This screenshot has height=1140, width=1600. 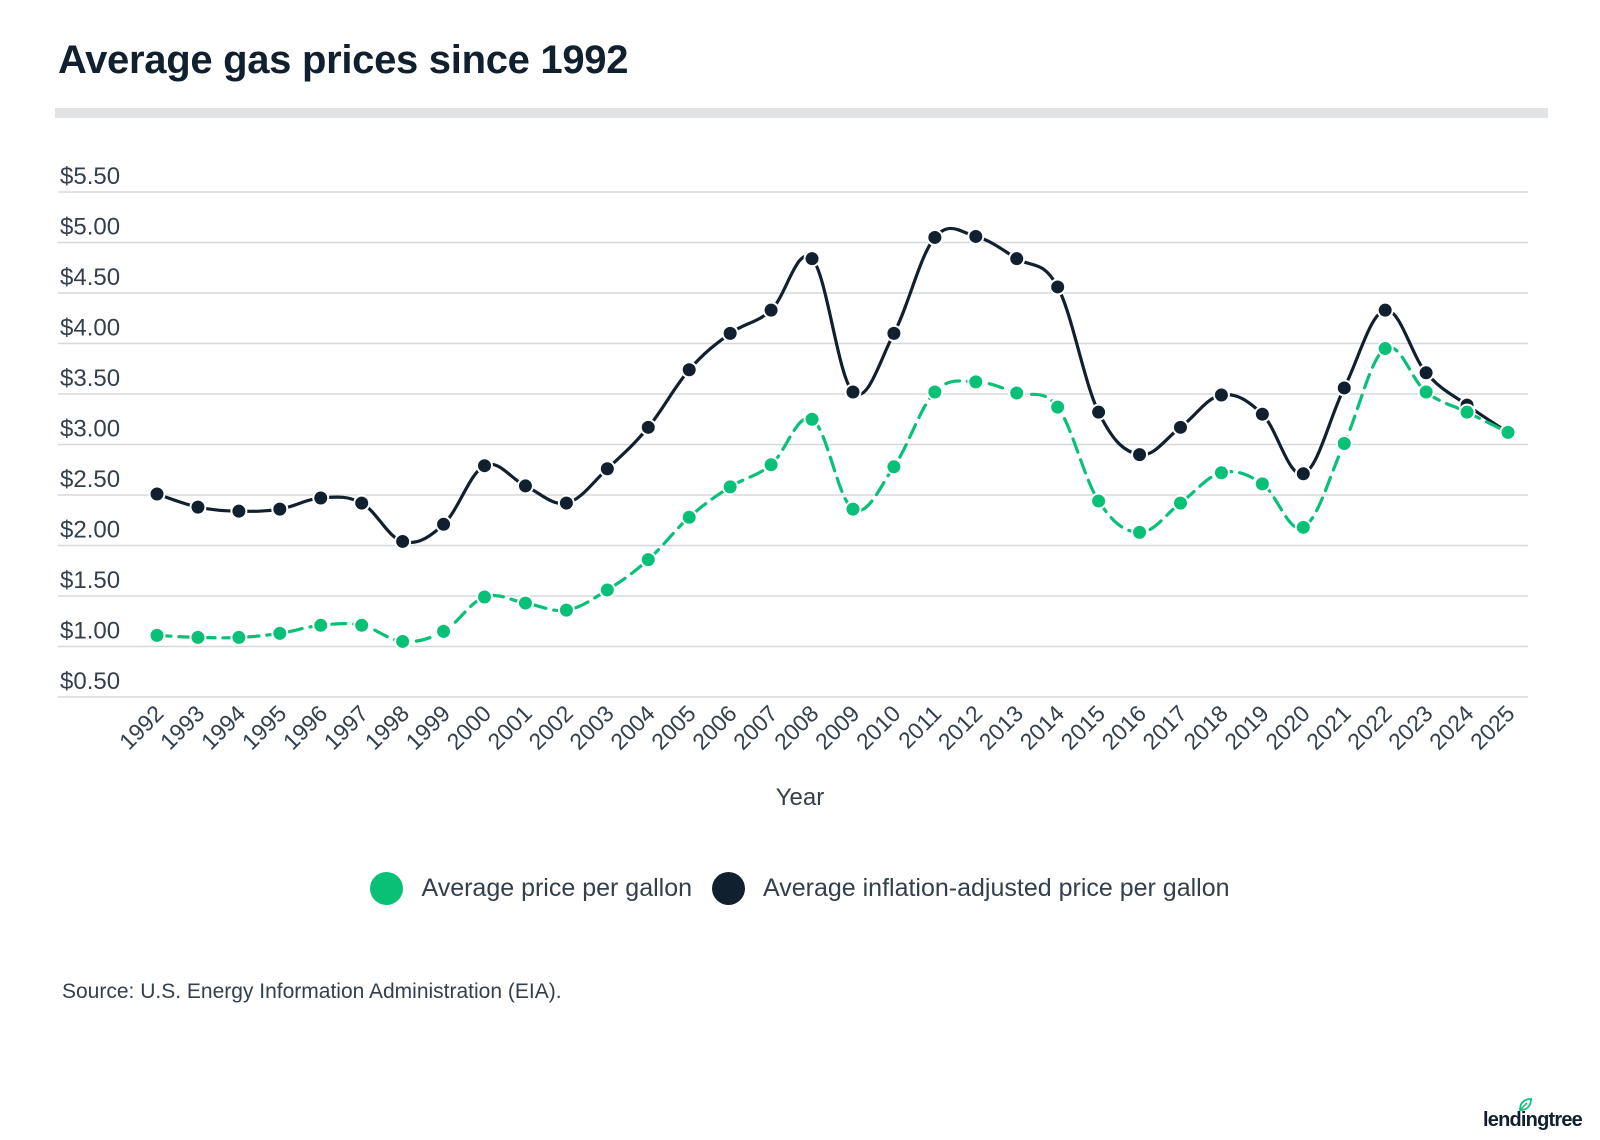 I want to click on legend-label-nominal: Average price per gallon, so click(x=557, y=888).